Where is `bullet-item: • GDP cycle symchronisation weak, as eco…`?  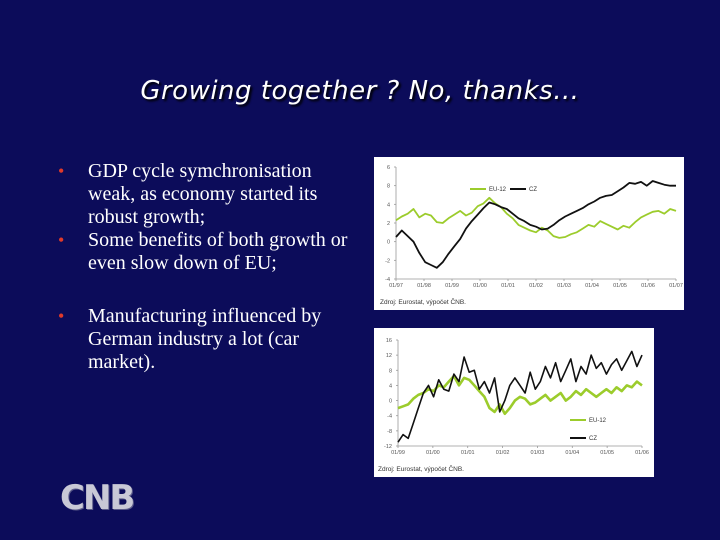
bullet-item: • GDP cycle symchronisation weak, as eco… is located at coordinates (206, 194).